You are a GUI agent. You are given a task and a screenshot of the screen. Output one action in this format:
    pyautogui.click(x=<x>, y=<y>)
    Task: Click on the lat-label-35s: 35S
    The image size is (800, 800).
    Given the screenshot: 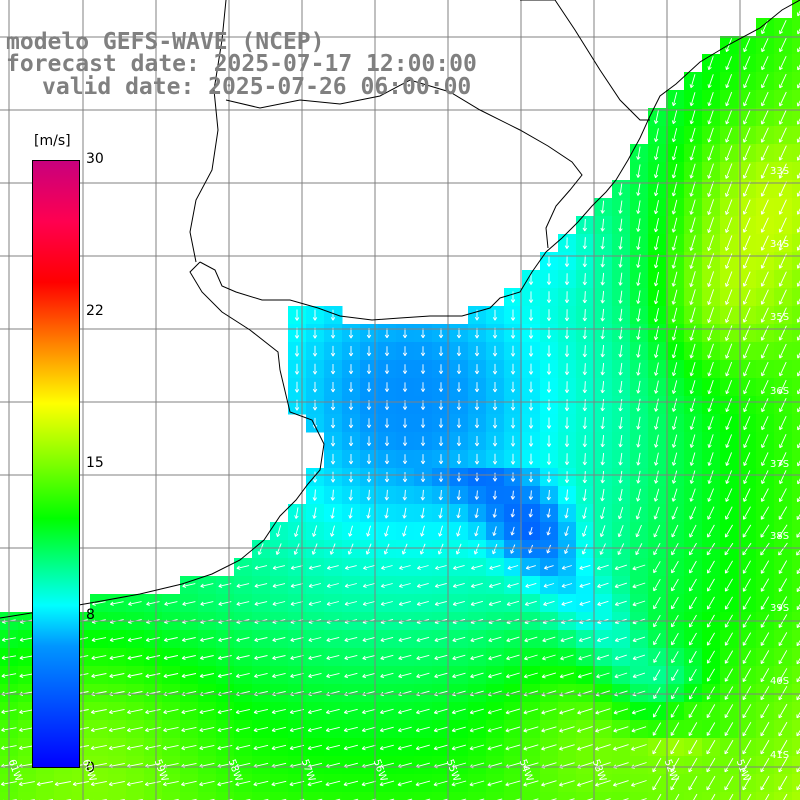 What is the action you would take?
    pyautogui.click(x=780, y=317)
    